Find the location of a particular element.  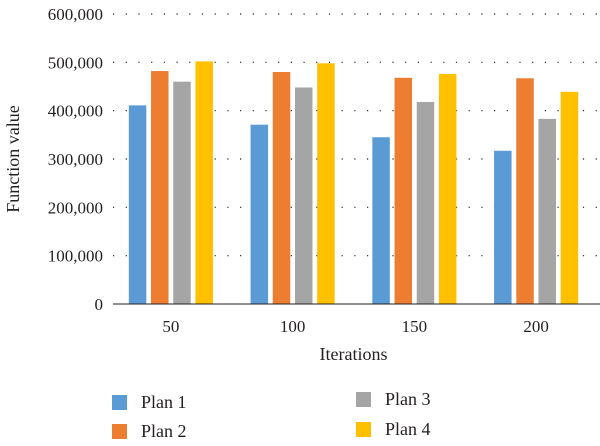

x-tick-label: 150 is located at coordinates (415, 326).